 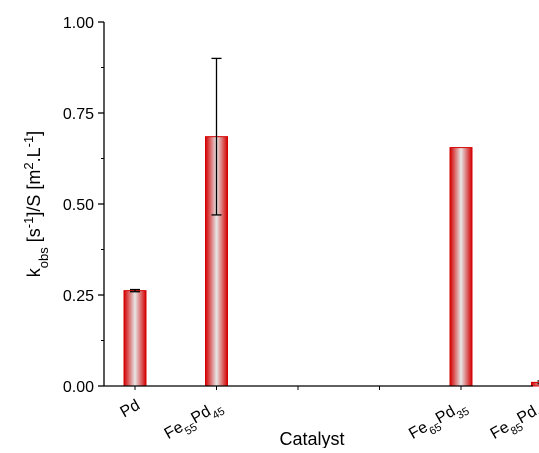 What do you see at coordinates (418, 431) in the screenshot?
I see `x-tick-label-fe65pd35-part-0: Fe` at bounding box center [418, 431].